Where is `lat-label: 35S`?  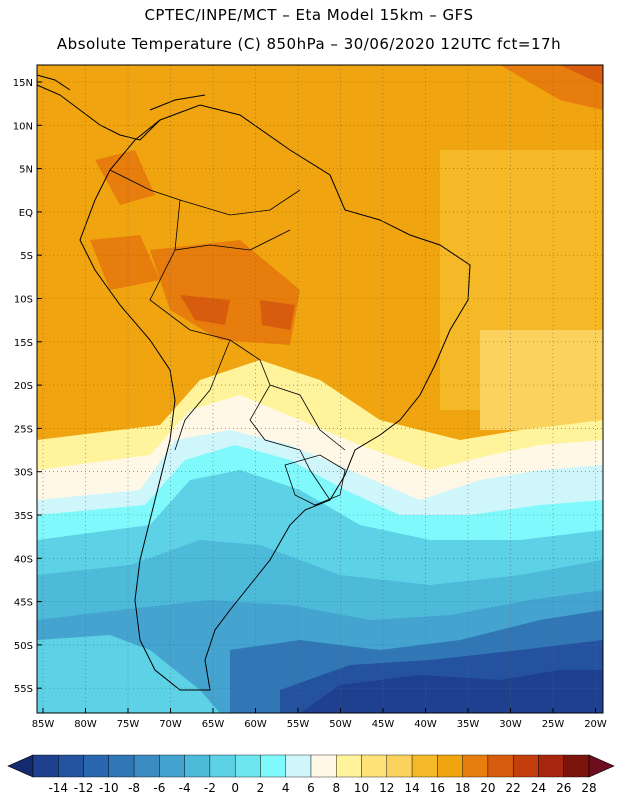 lat-label: 35S is located at coordinates (23, 516).